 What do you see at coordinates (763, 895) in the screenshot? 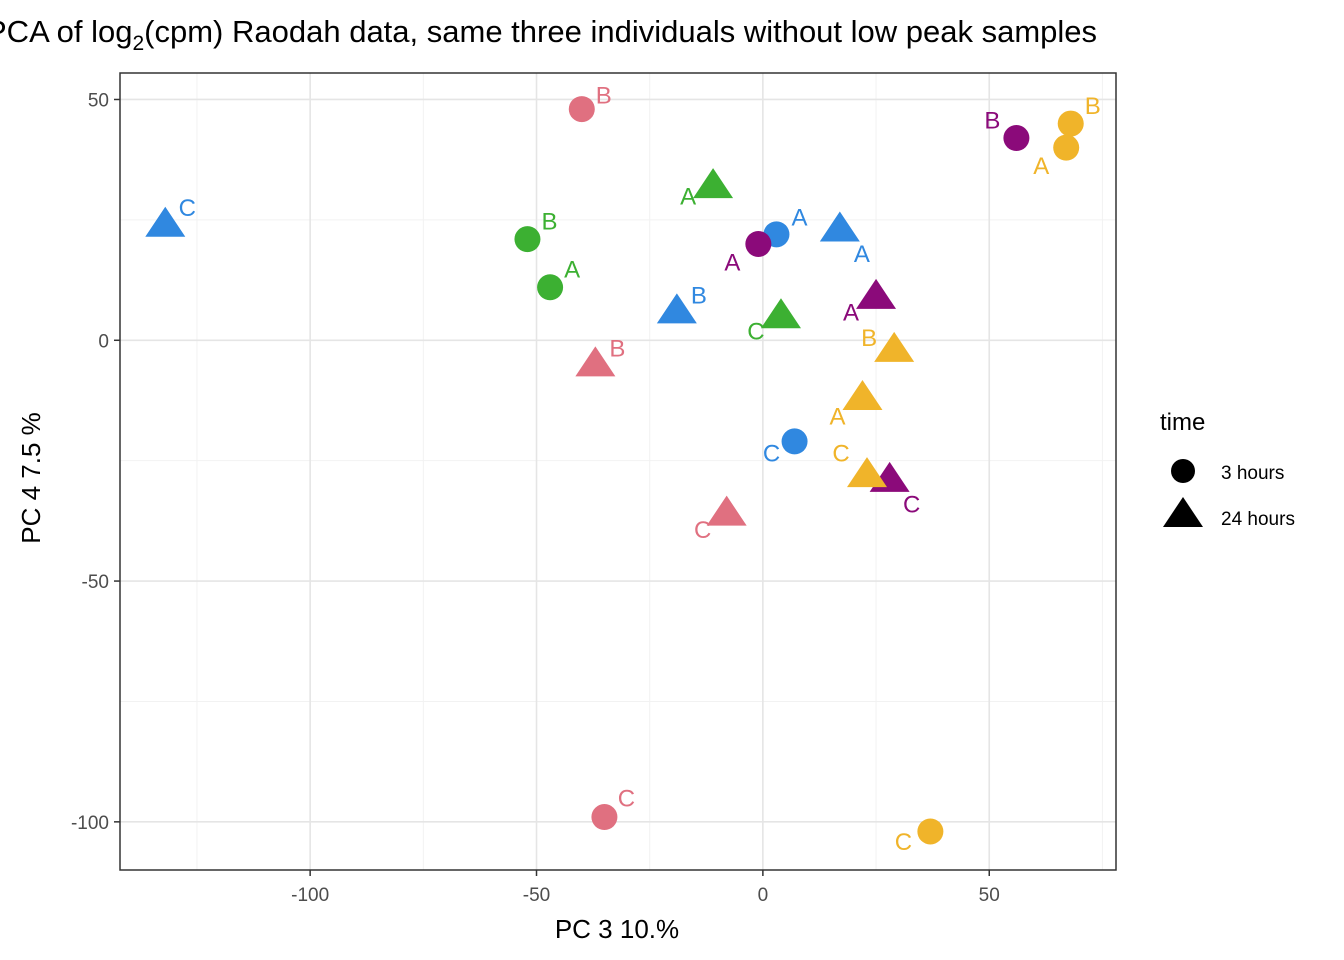
I see `x-tick-label: 0` at bounding box center [763, 895].